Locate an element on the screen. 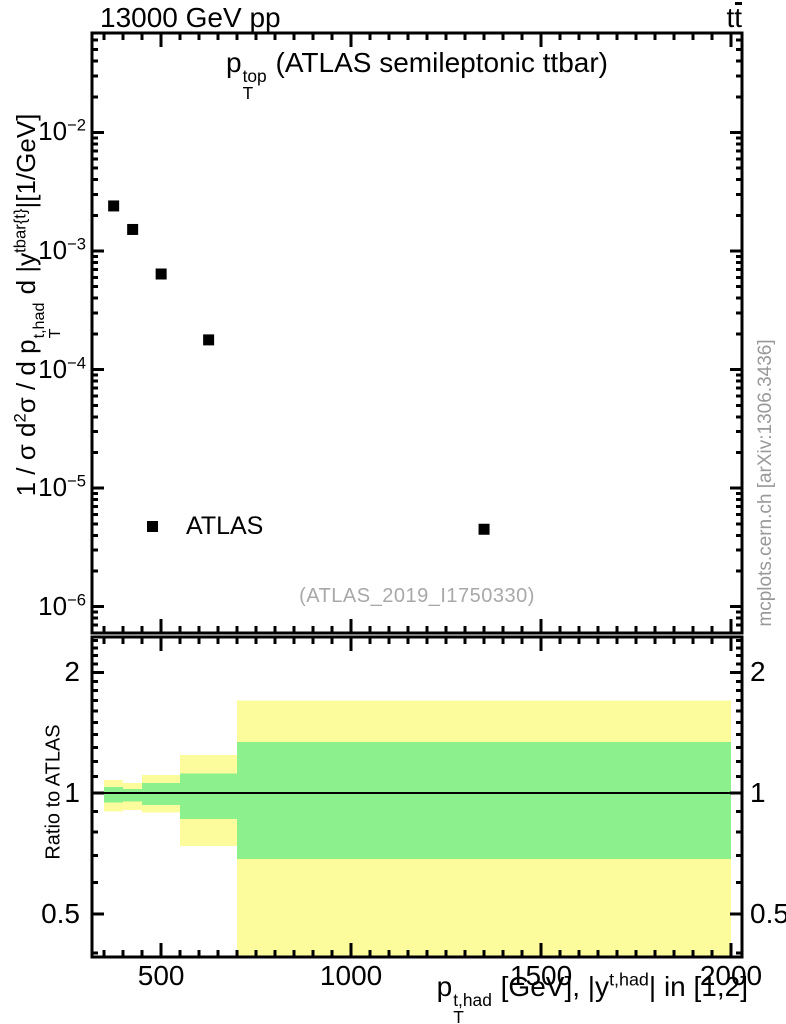 The width and height of the screenshot is (786, 1024). ratio-tick-label-right: 0.5 is located at coordinates (768, 914).